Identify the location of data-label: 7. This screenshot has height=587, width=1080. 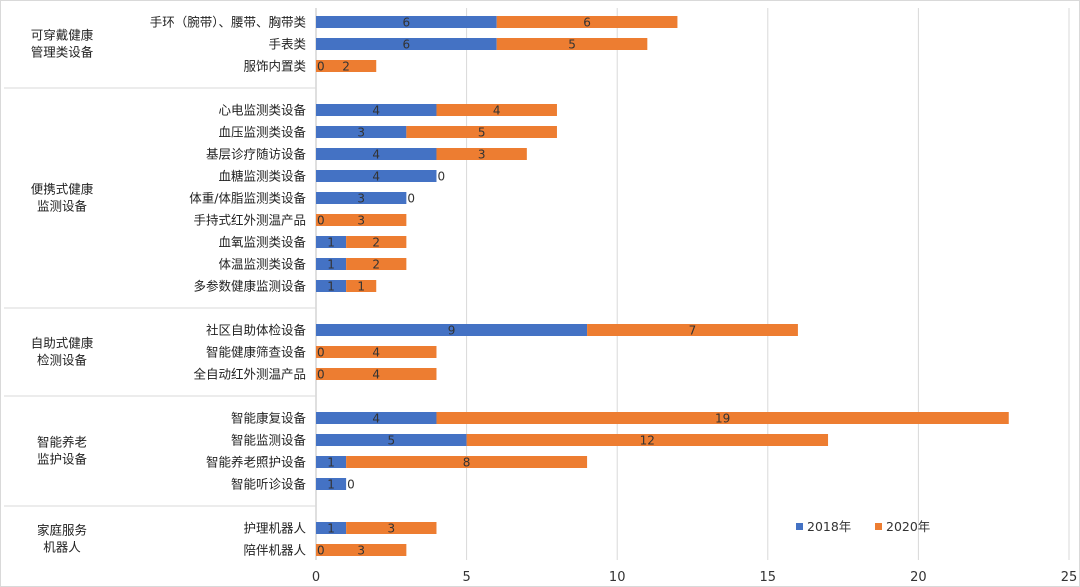
(693, 331).